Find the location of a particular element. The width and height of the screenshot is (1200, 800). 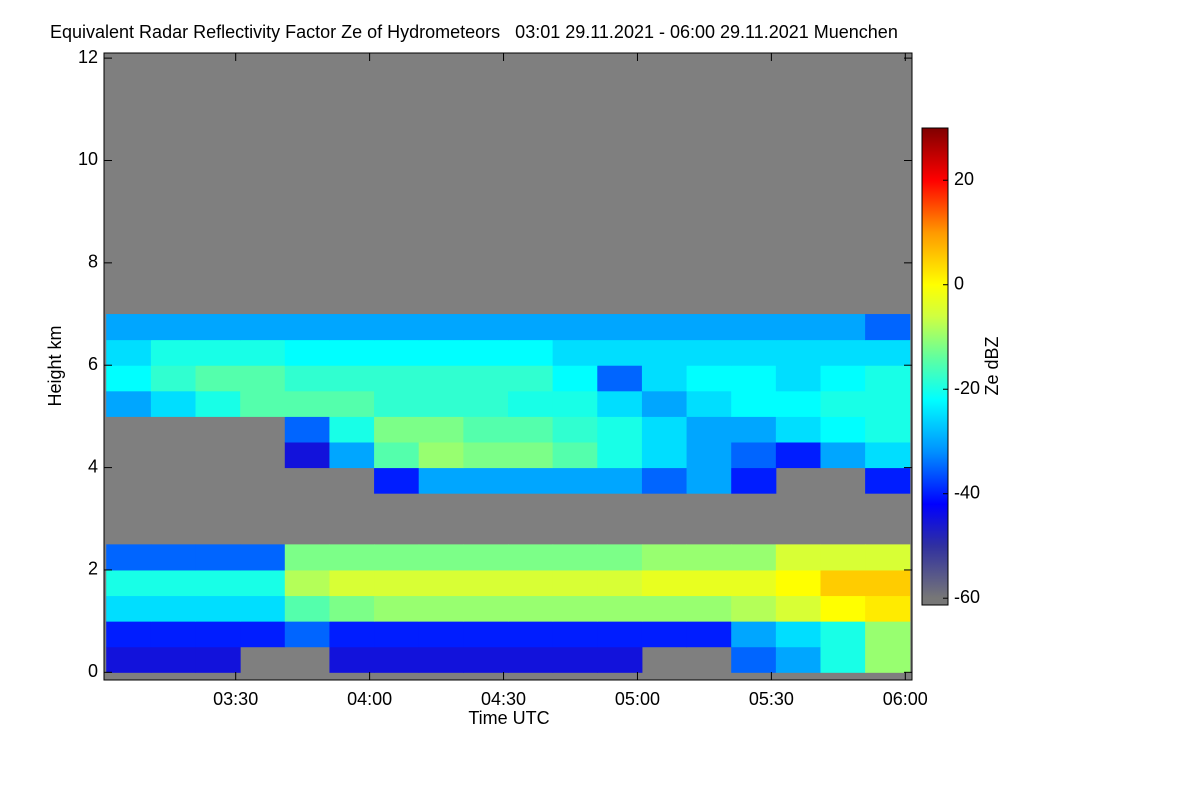

y-axis-label: Height km is located at coordinates (55, 365).